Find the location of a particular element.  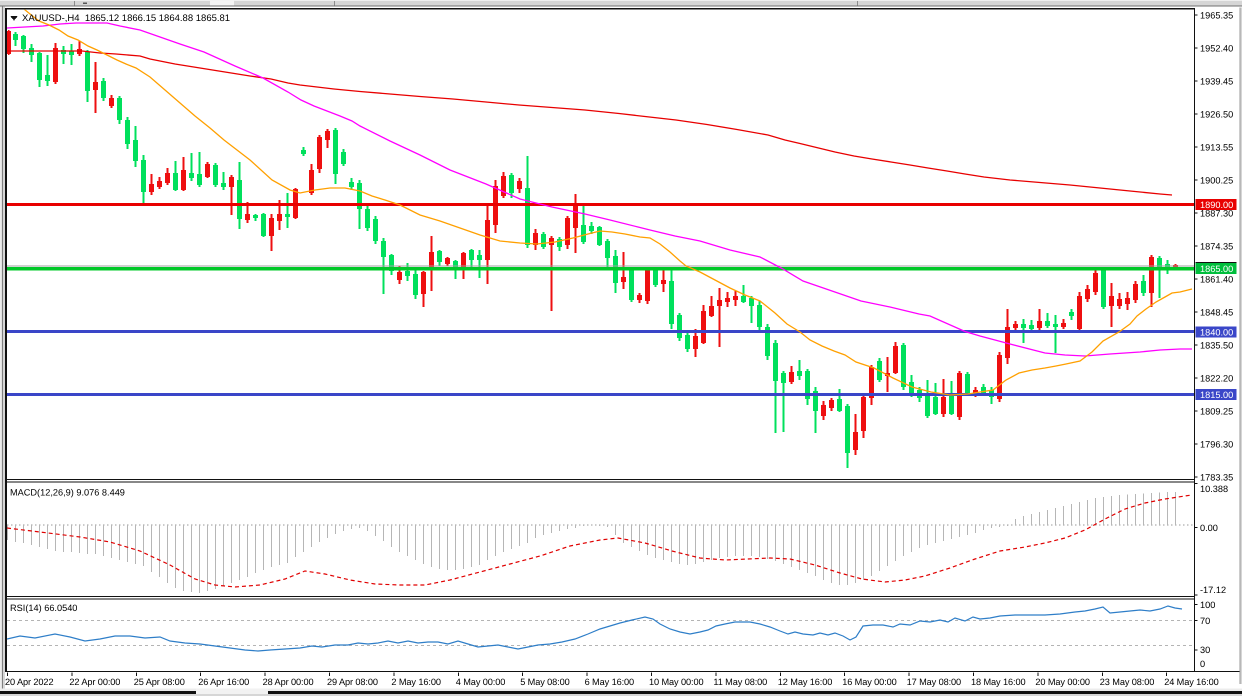

svg-text: 28 Apr 00:00 is located at coordinates (288, 682).